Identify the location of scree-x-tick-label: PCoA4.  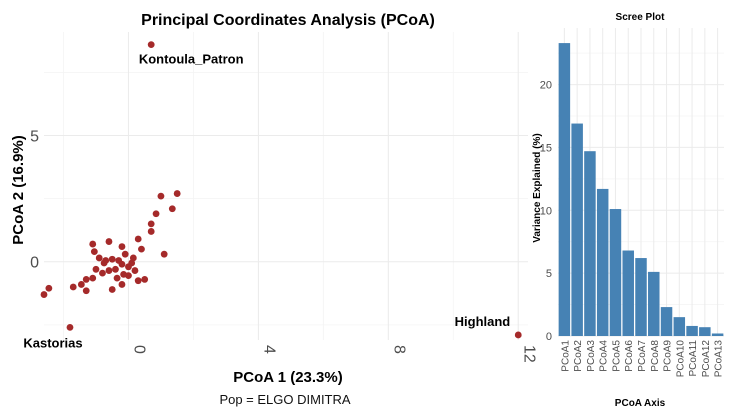
(604, 356).